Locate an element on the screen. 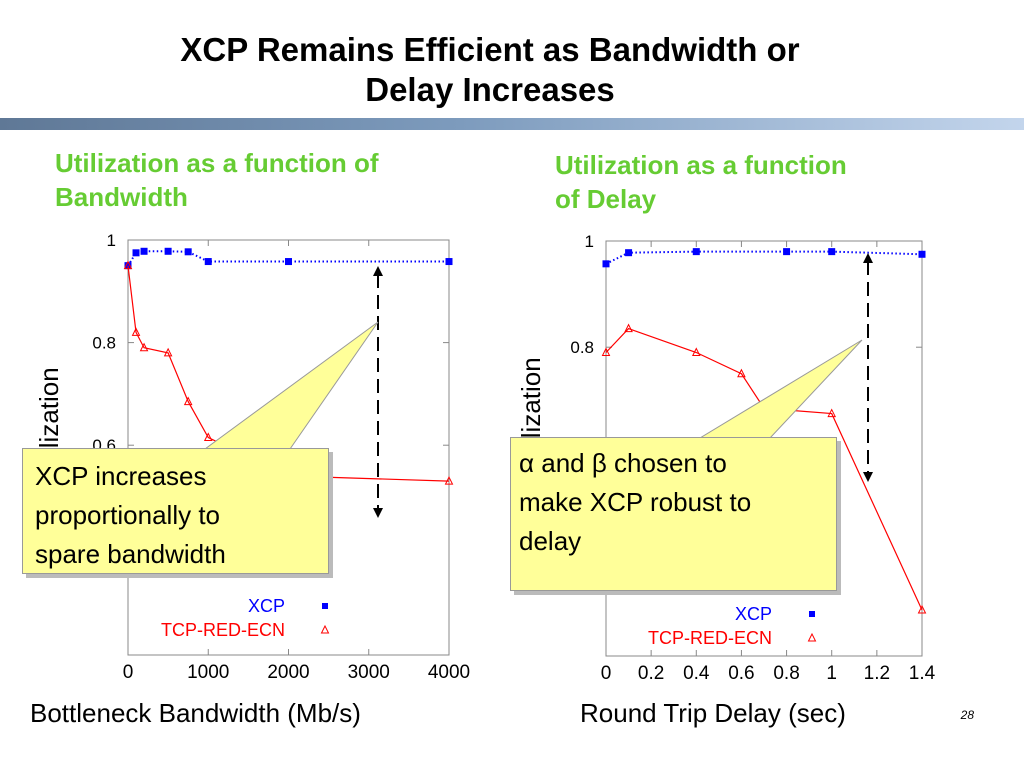  right-gap-arrow-head-bottom is located at coordinates (868, 477).